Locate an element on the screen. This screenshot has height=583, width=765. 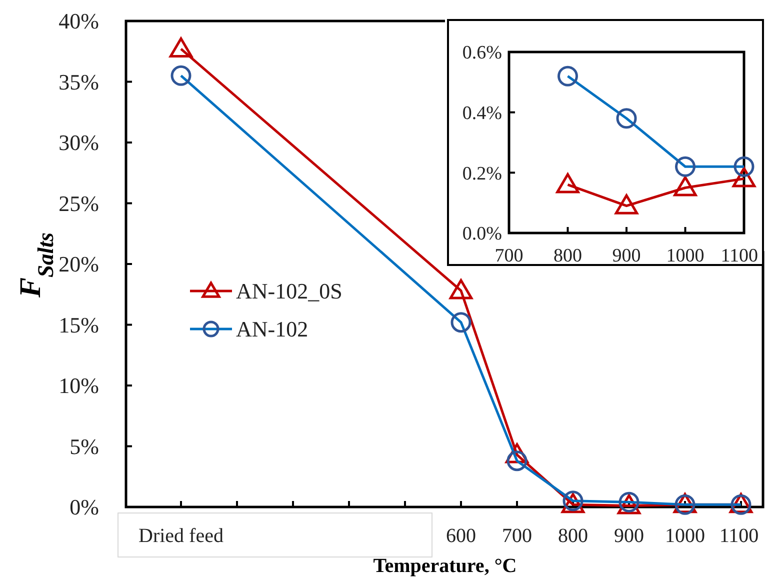
y-tick-label: 0.4% is located at coordinates (482, 113).